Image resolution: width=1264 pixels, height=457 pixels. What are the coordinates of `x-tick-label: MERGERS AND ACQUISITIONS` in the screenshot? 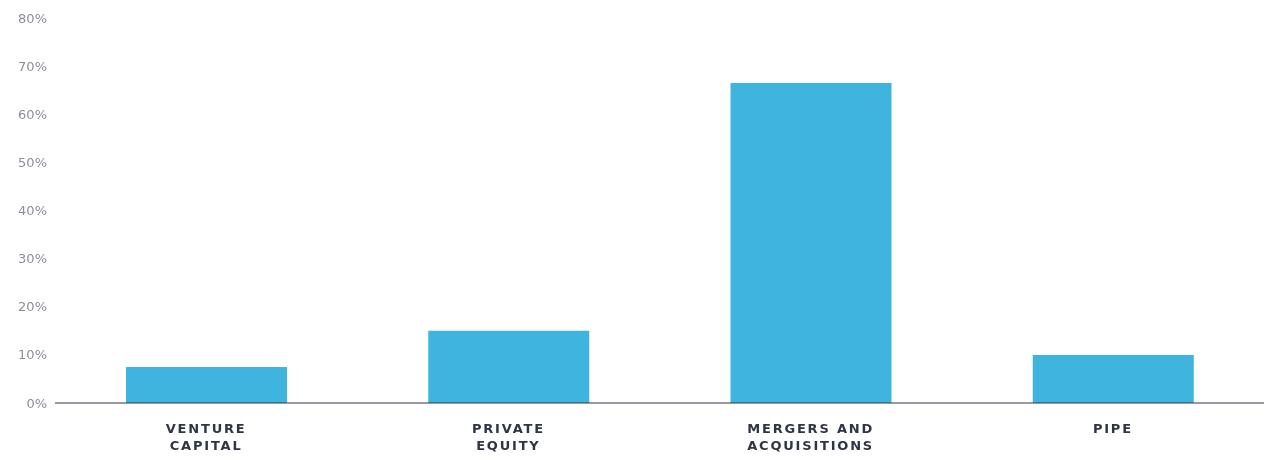 It's located at (811, 437).